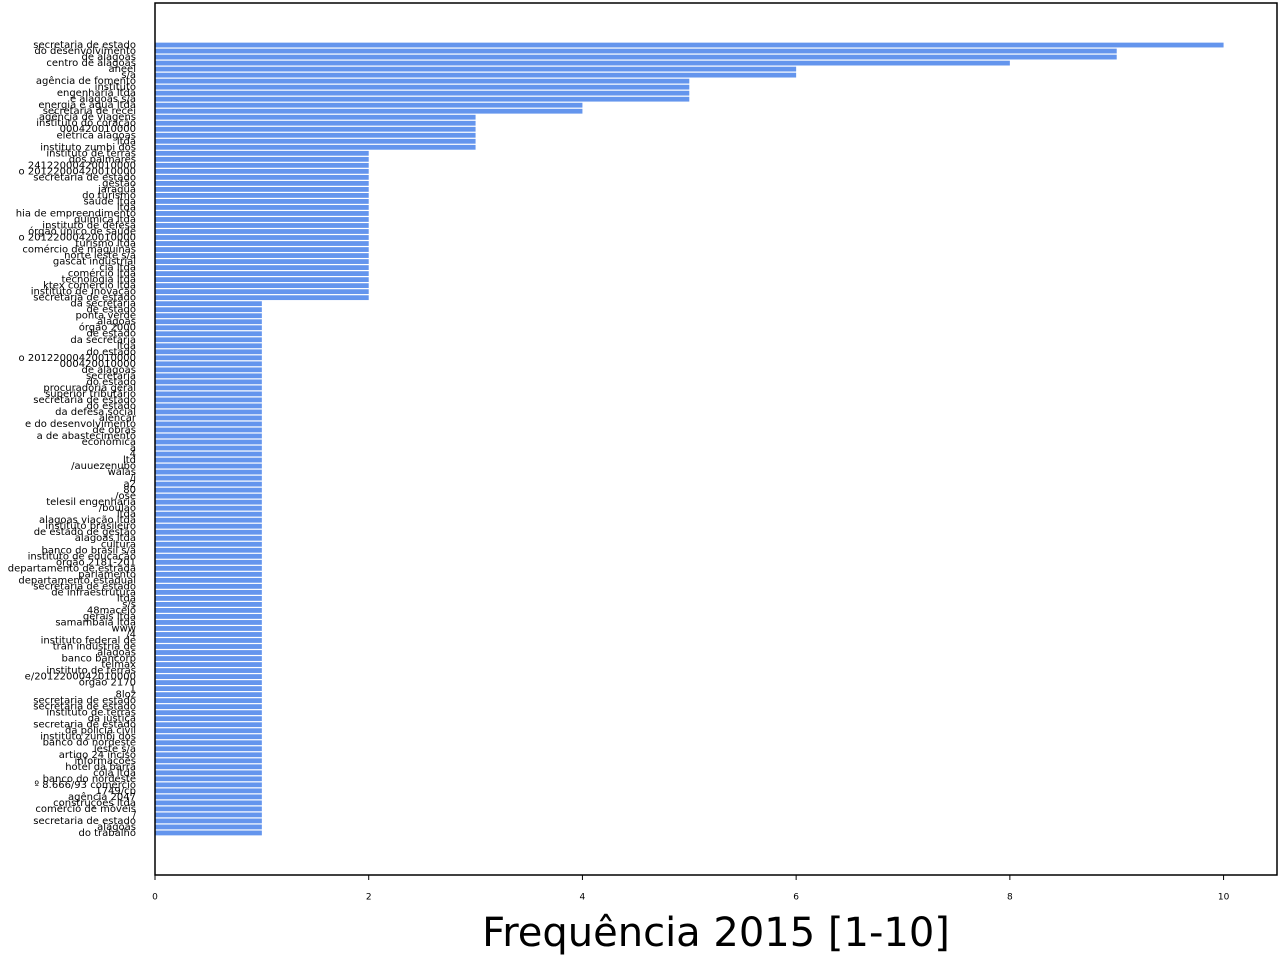 The image size is (1280, 960). Describe the element at coordinates (107, 574) in the screenshot. I see `y-tick-label: parlamento` at that location.